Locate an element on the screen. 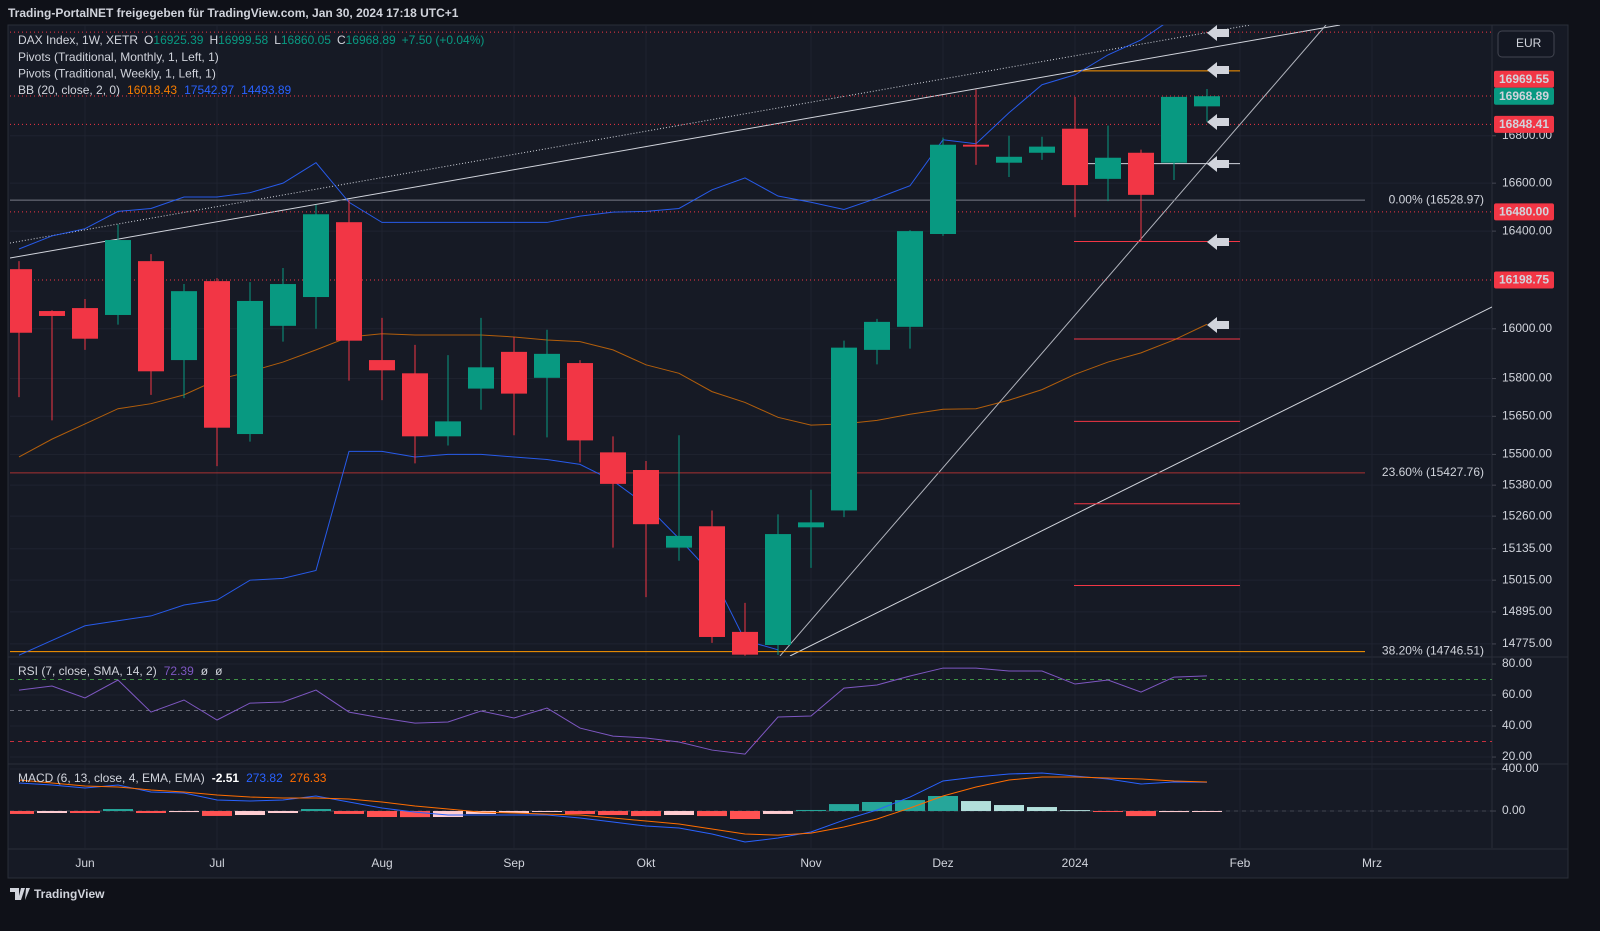 This screenshot has height=931, width=1600. legend-value: 276.33 is located at coordinates (308, 778).